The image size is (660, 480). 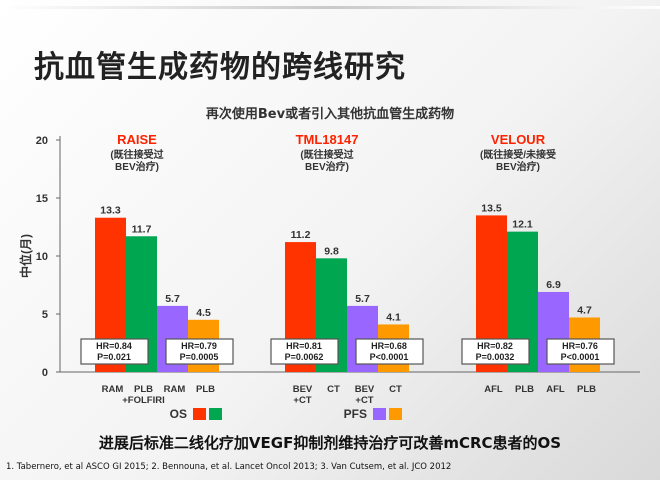 What do you see at coordinates (393, 317) in the screenshot?
I see `bar-value-label: 4.1` at bounding box center [393, 317].